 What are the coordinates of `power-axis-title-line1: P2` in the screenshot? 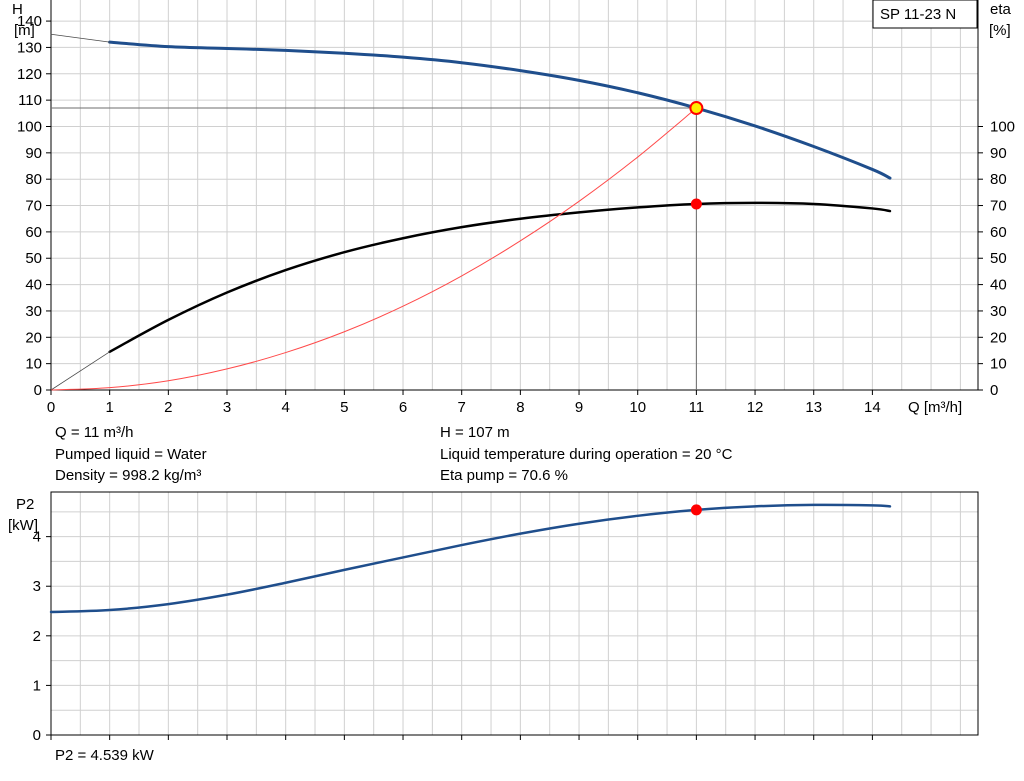 It's located at (25, 504).